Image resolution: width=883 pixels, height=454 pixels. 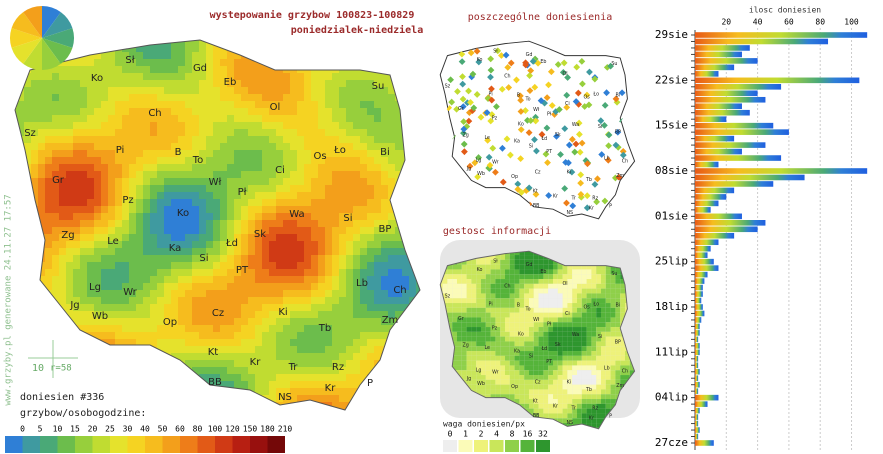 What do you see at coordinates (200, 68) in the screenshot?
I see `region-label: Gd` at bounding box center [200, 68].